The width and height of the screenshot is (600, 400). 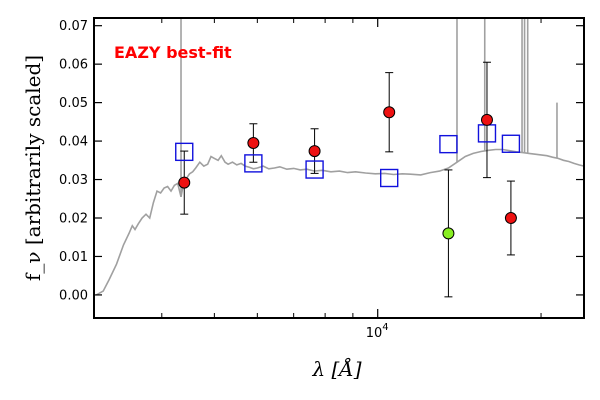 What do you see at coordinates (73, 180) in the screenshot?
I see `y-tick-label: 0.03` at bounding box center [73, 180].